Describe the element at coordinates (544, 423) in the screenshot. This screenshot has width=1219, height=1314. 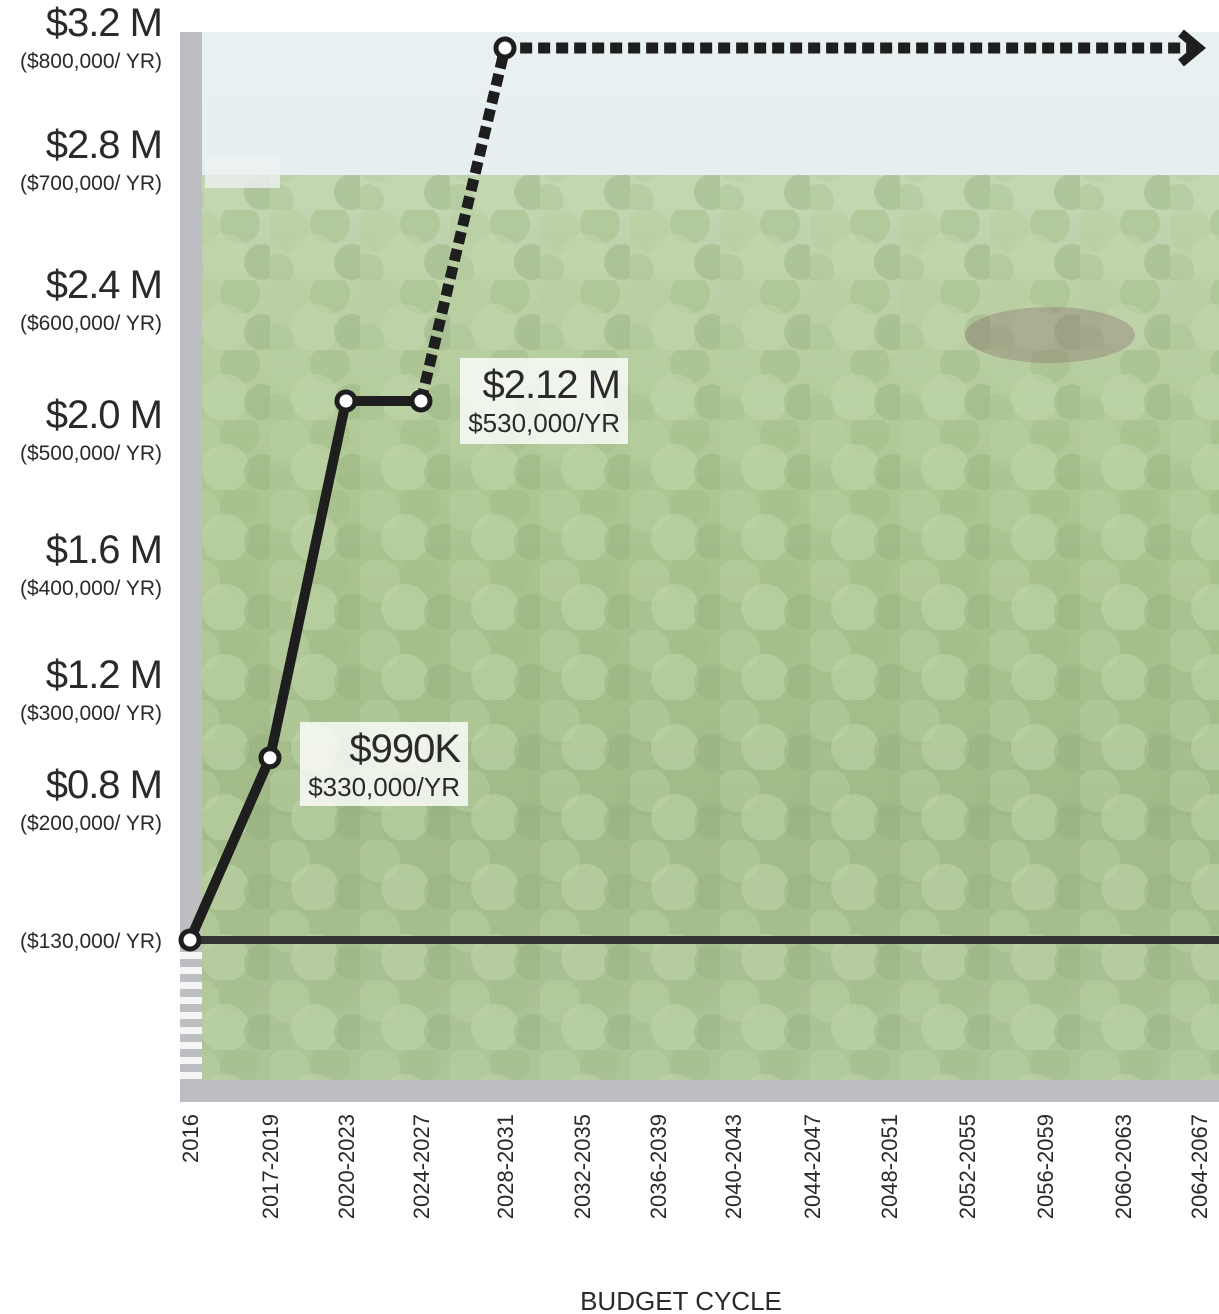
I see `callout-rate: $530,000/YR` at that location.